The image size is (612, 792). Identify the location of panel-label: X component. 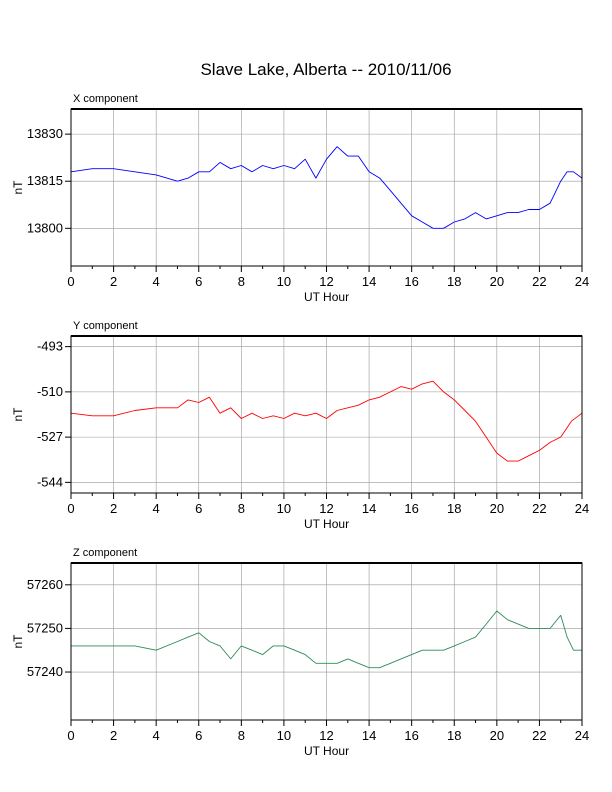
(105, 99).